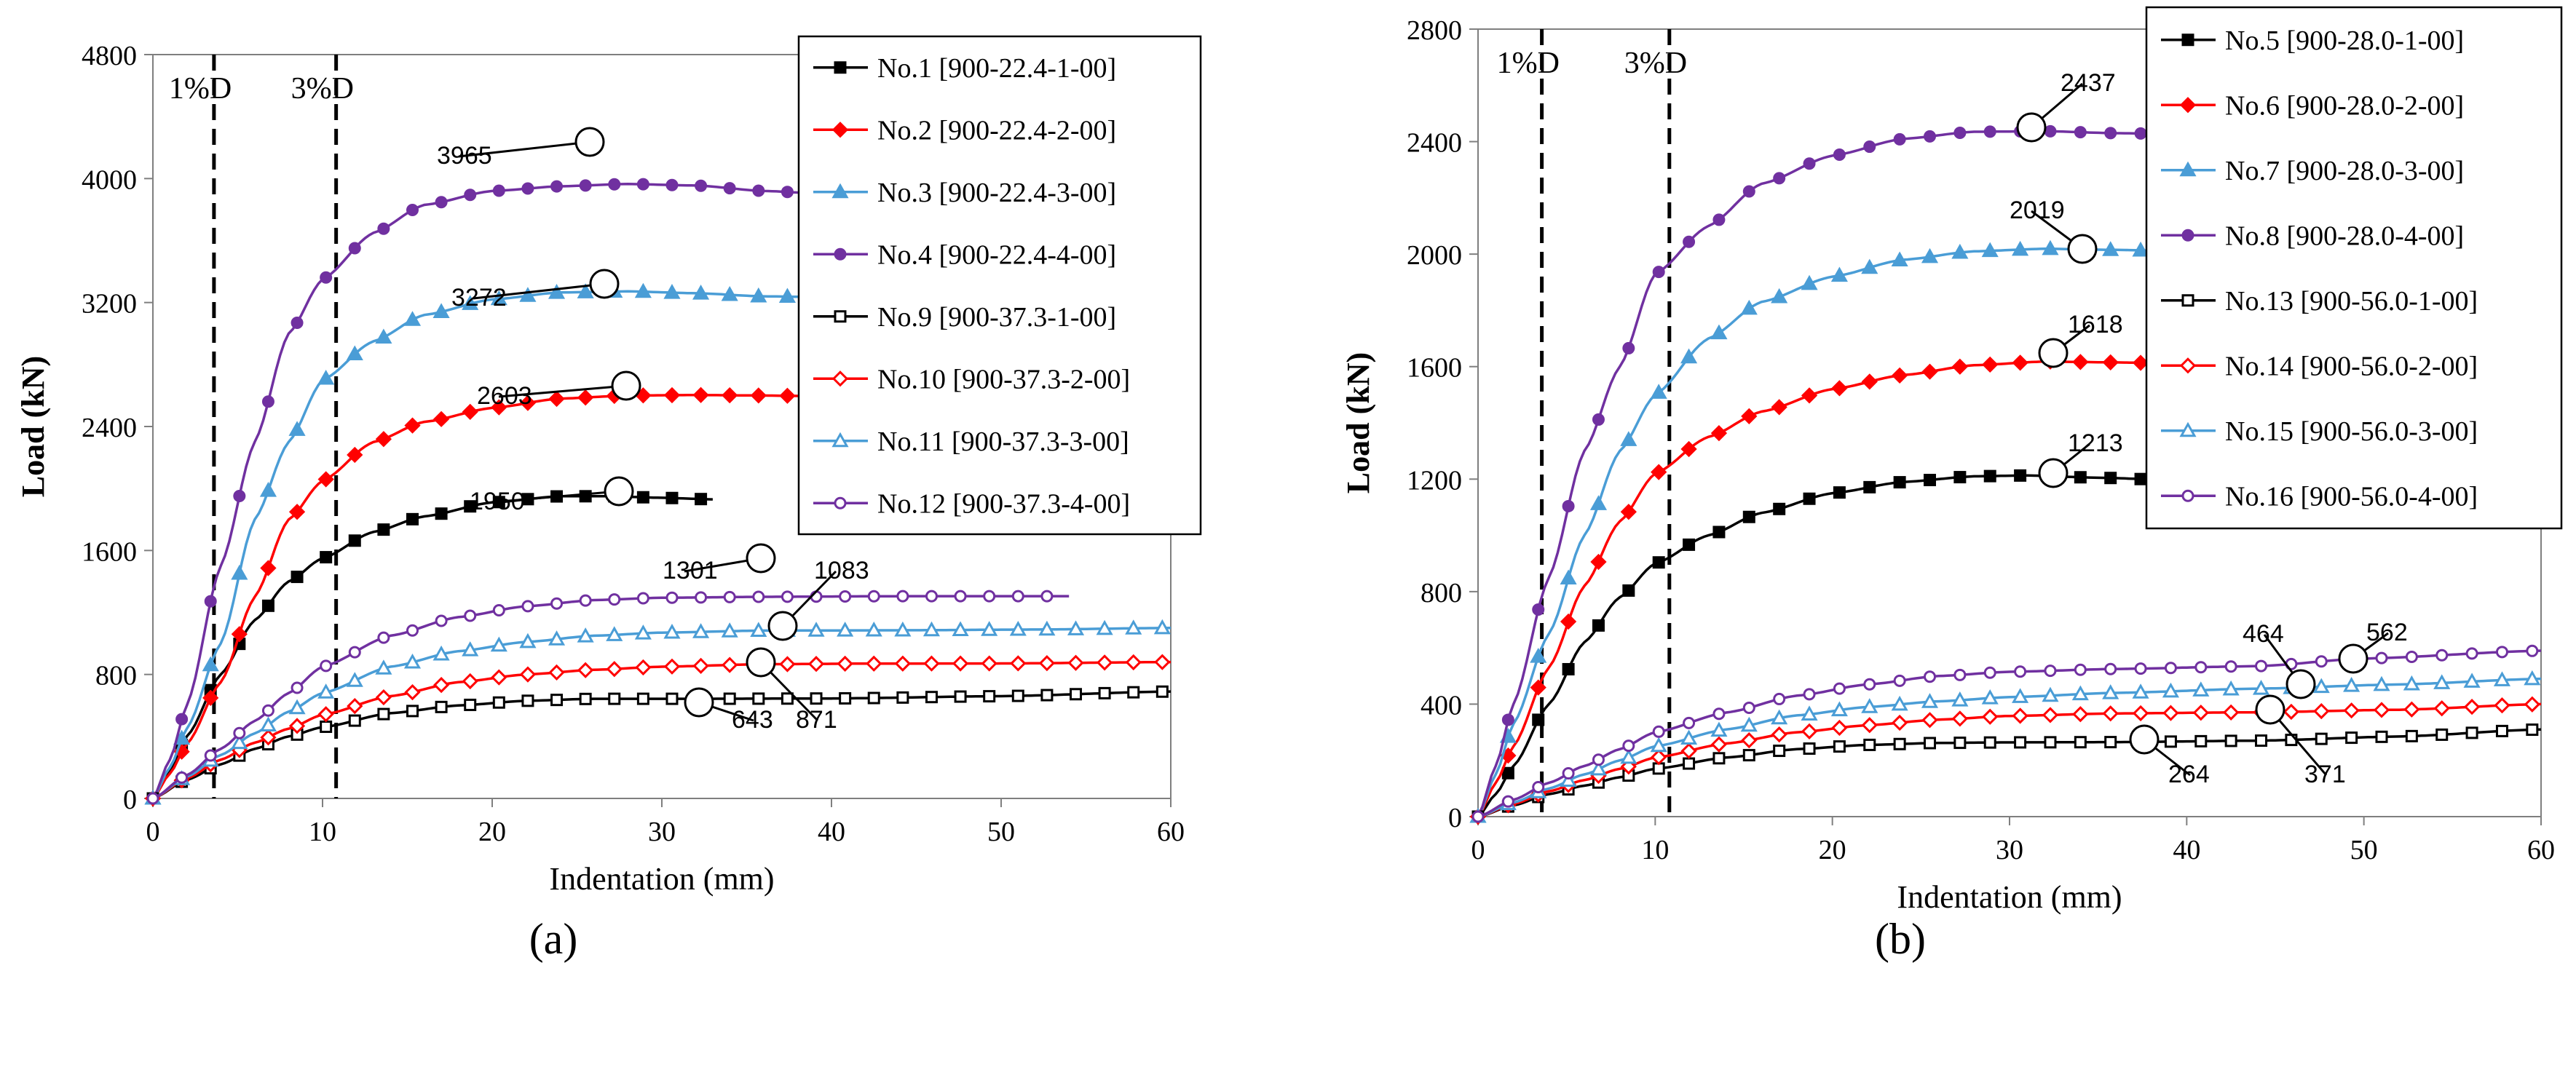 The image size is (2576, 1067). I want to click on legend-entry: No.3 [900-22.4-3-00], so click(964, 193).